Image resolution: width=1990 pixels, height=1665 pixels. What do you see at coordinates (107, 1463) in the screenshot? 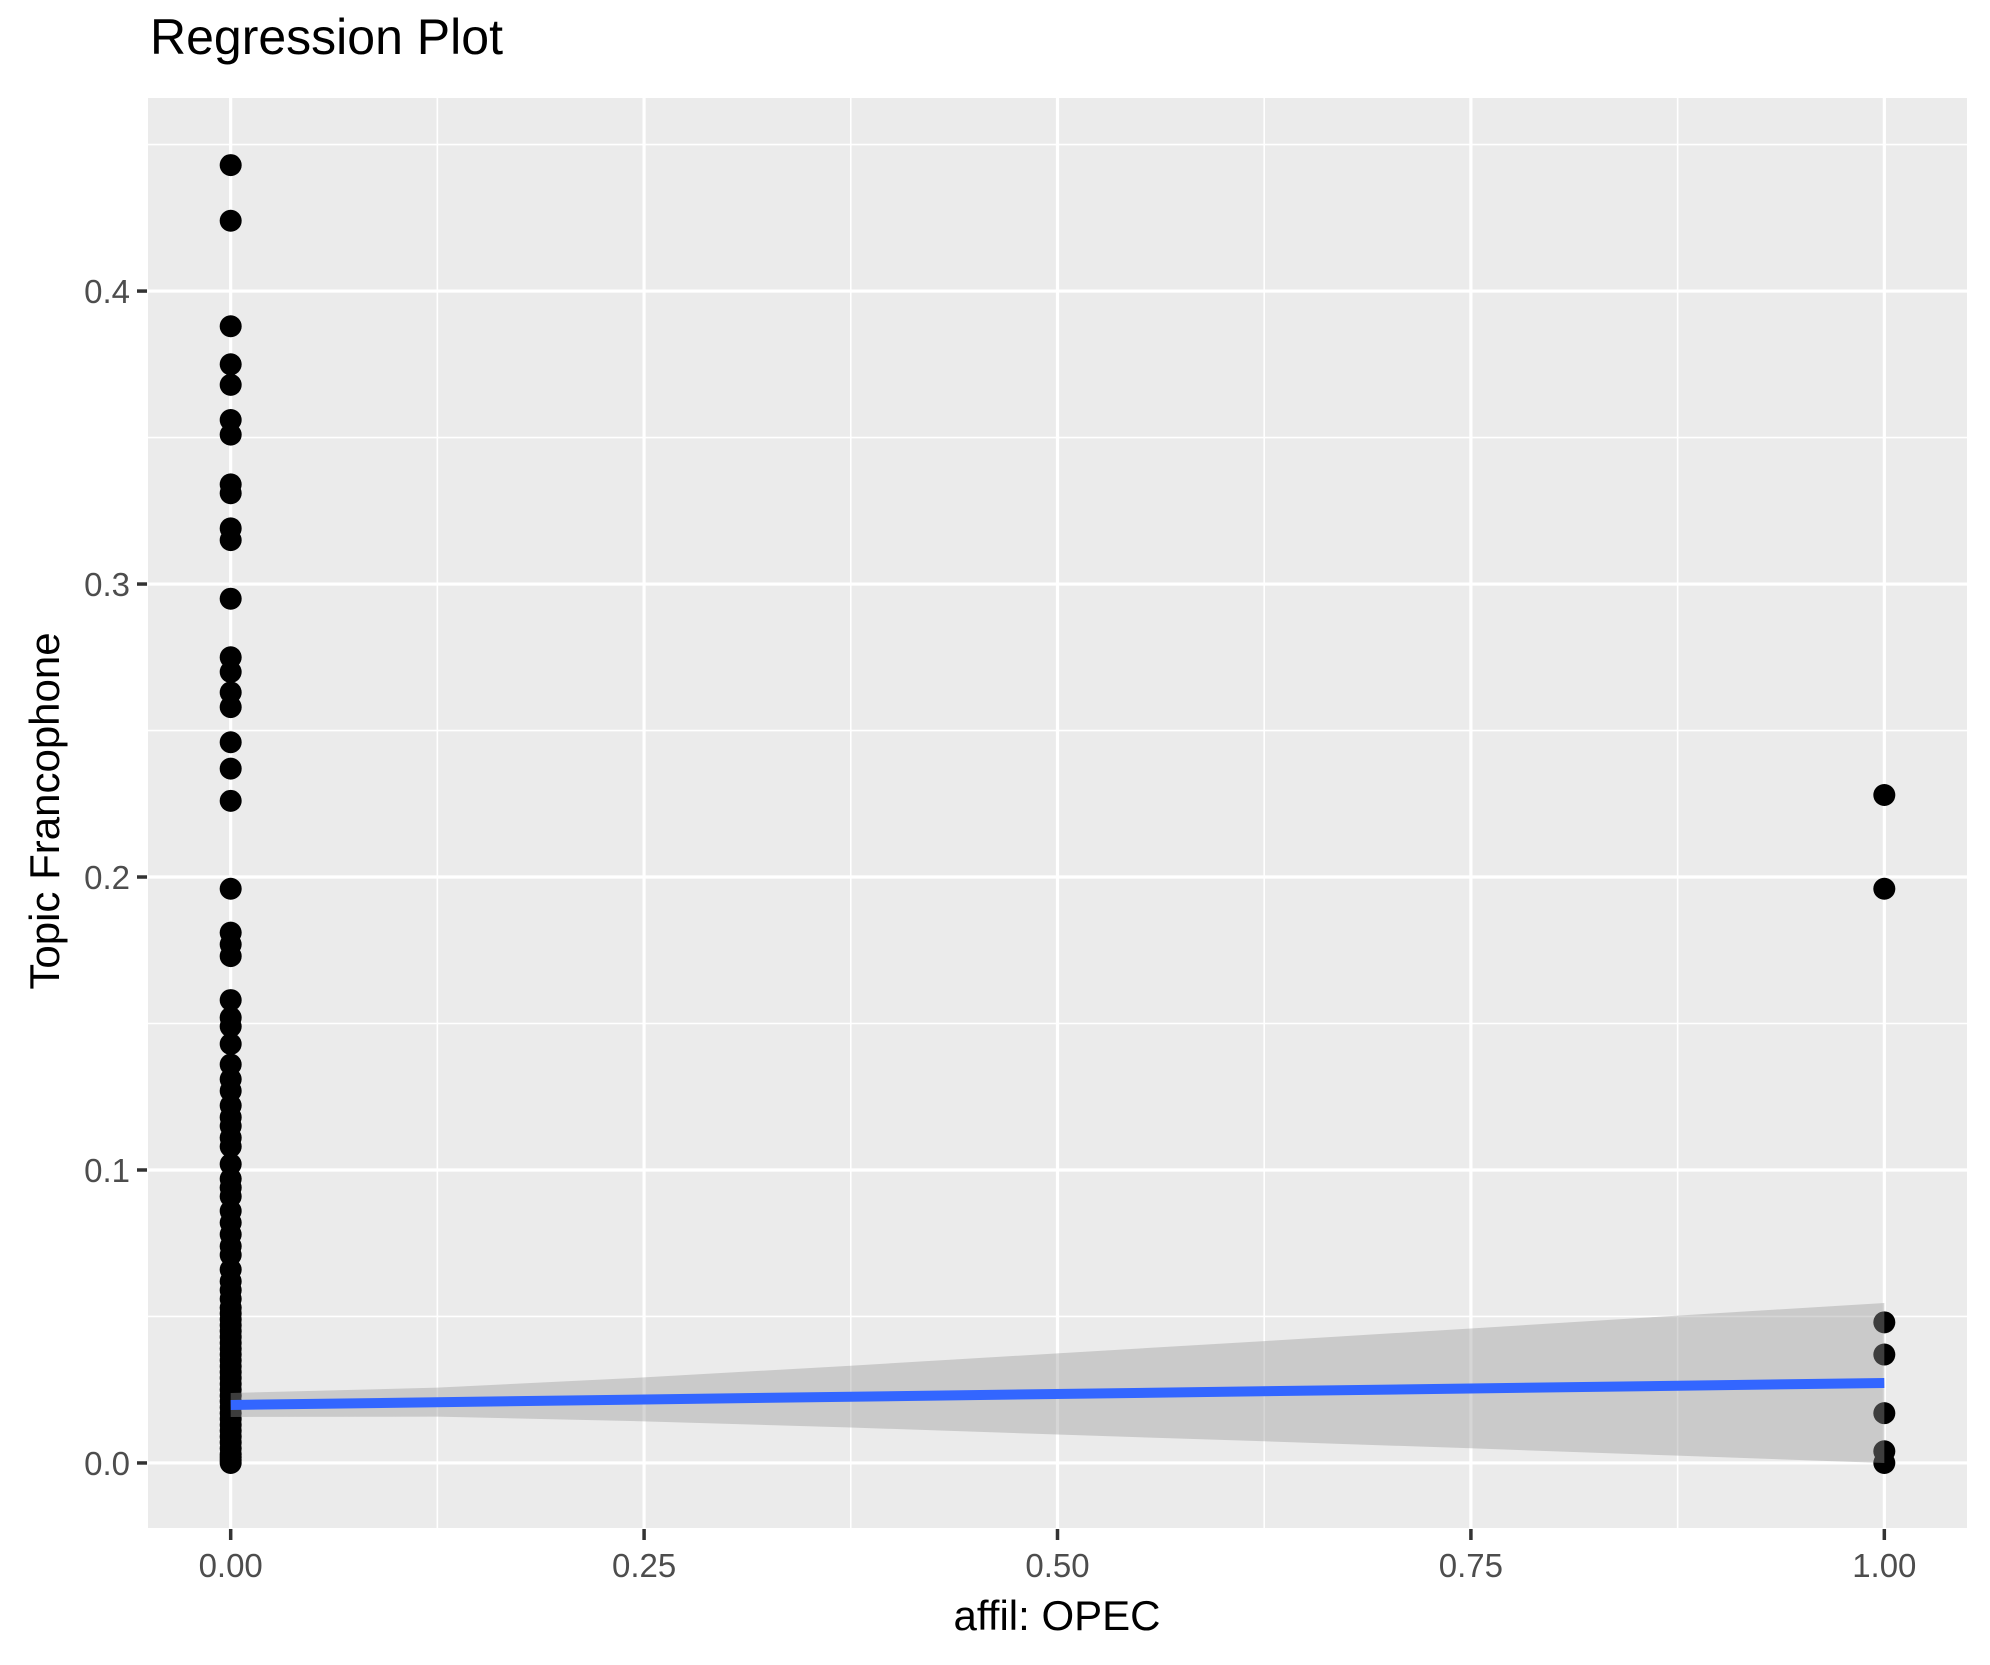
I see `y-tick-label: 0.0` at bounding box center [107, 1463].